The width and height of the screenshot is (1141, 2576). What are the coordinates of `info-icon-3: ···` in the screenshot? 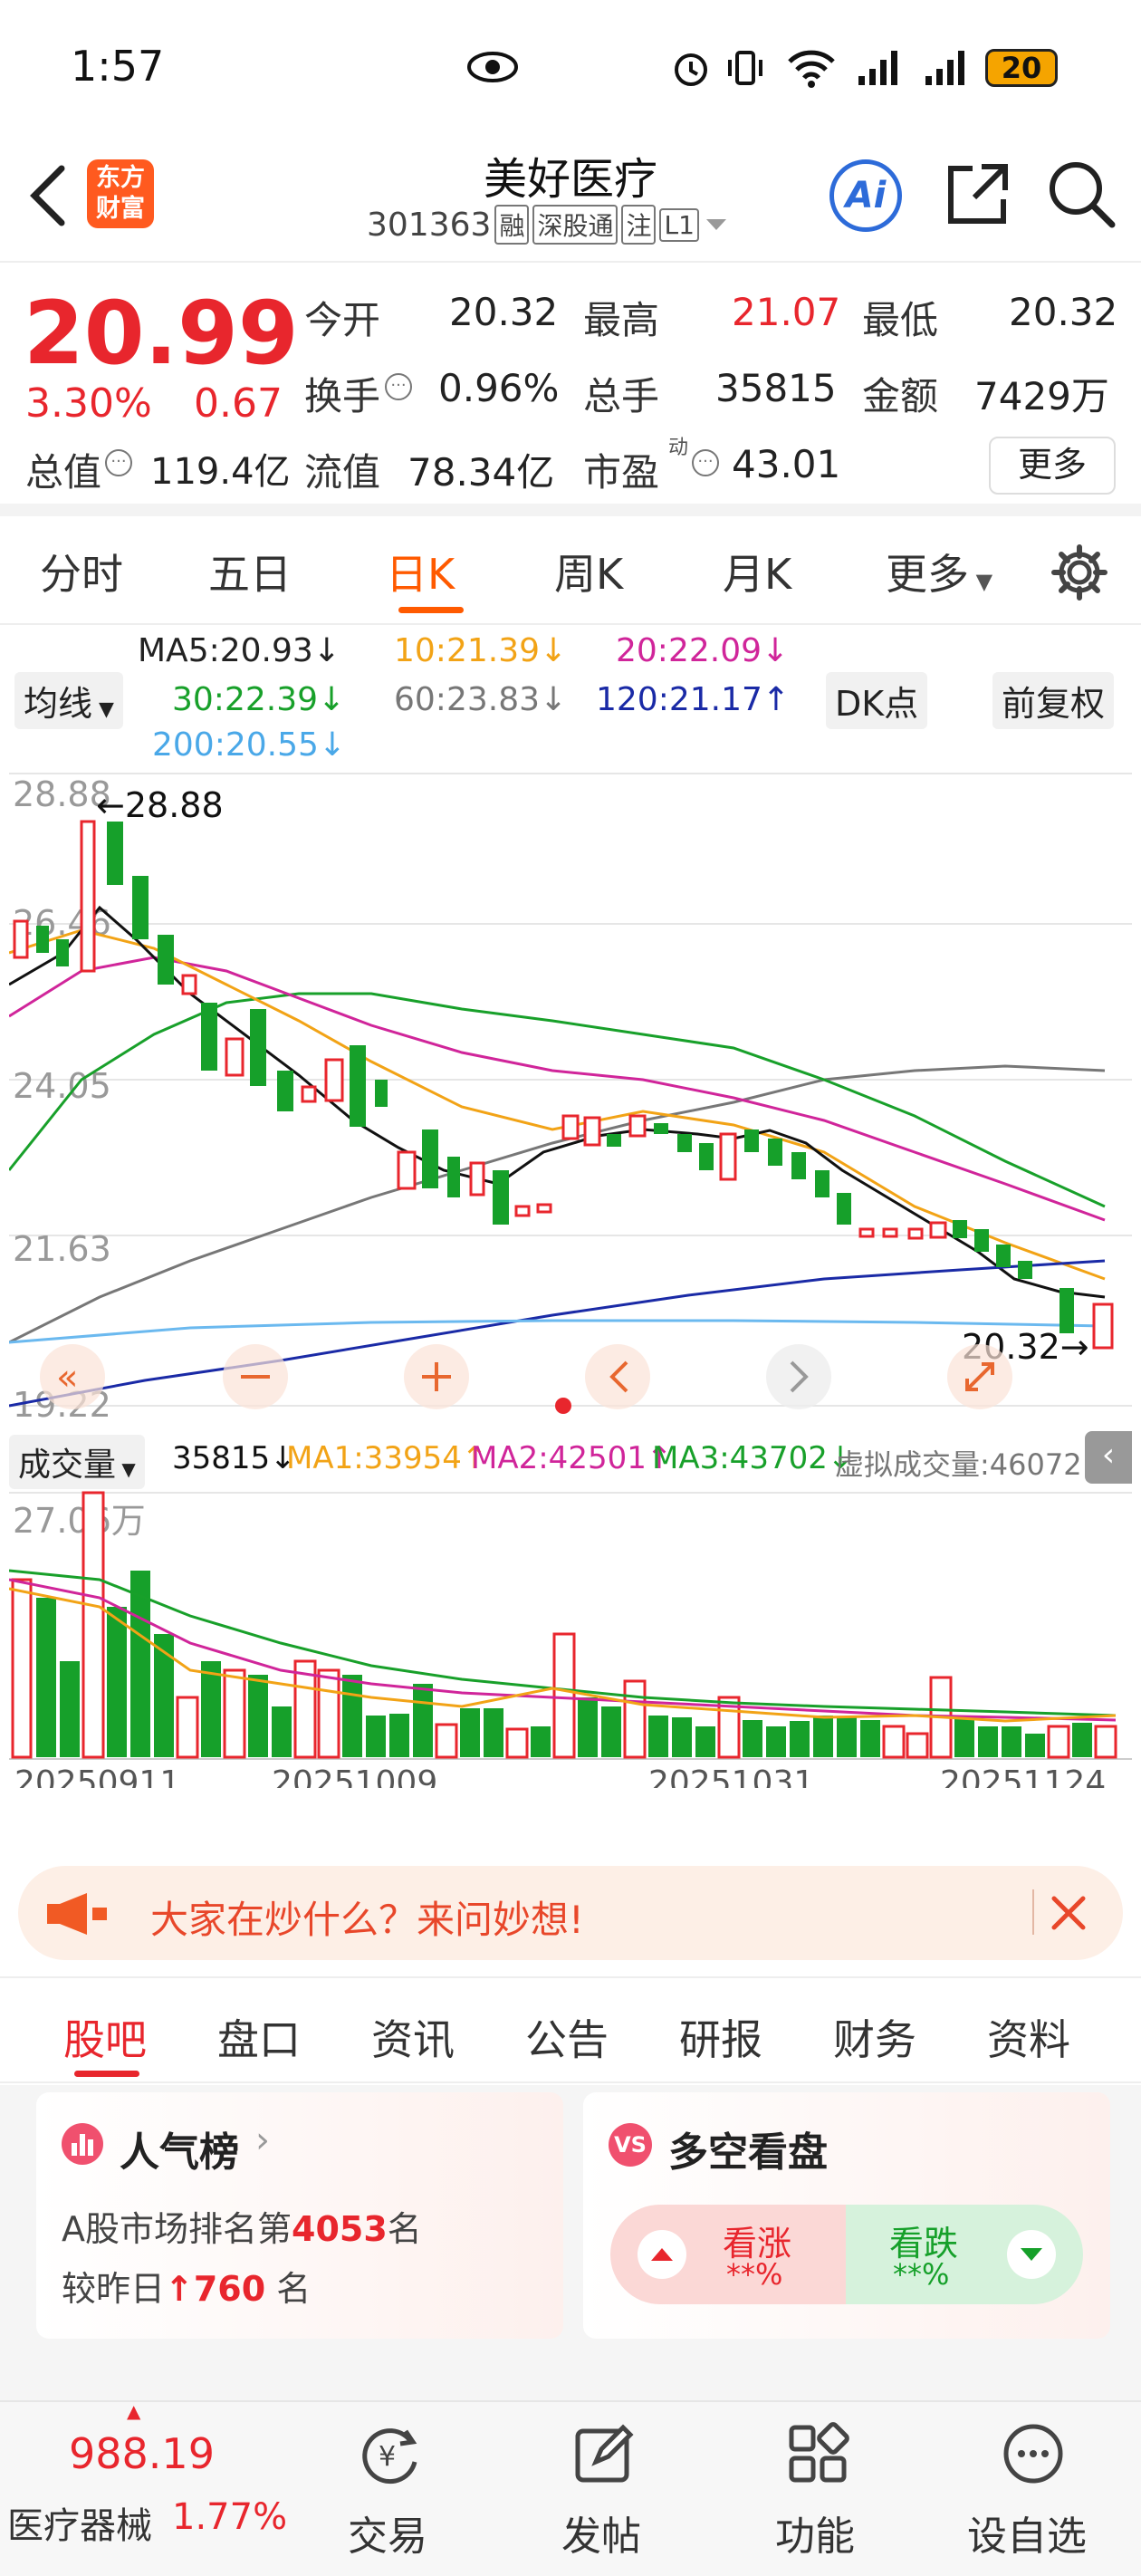 It's located at (705, 462).